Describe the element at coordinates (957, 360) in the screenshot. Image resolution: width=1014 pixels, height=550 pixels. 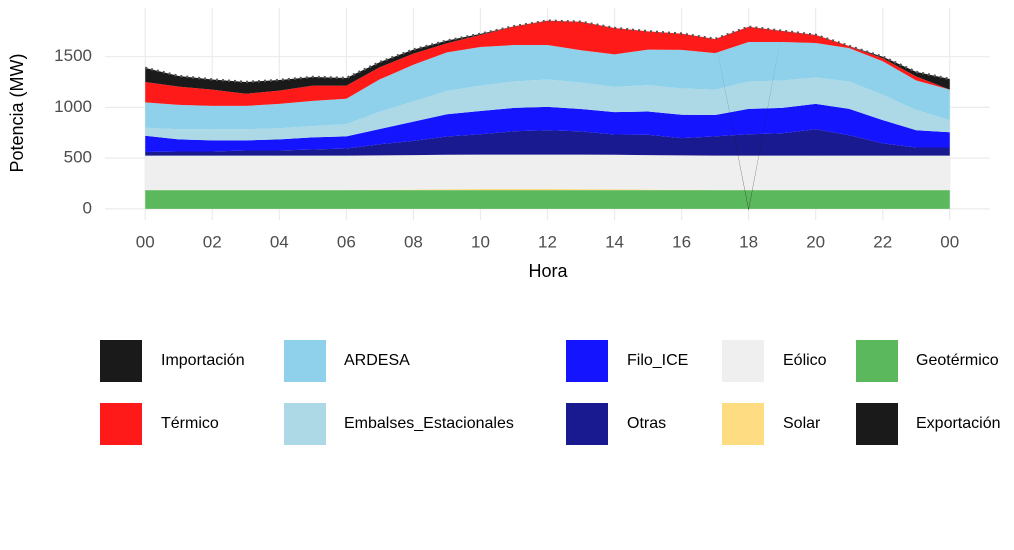
I see `legend-label: Geotérmico` at that location.